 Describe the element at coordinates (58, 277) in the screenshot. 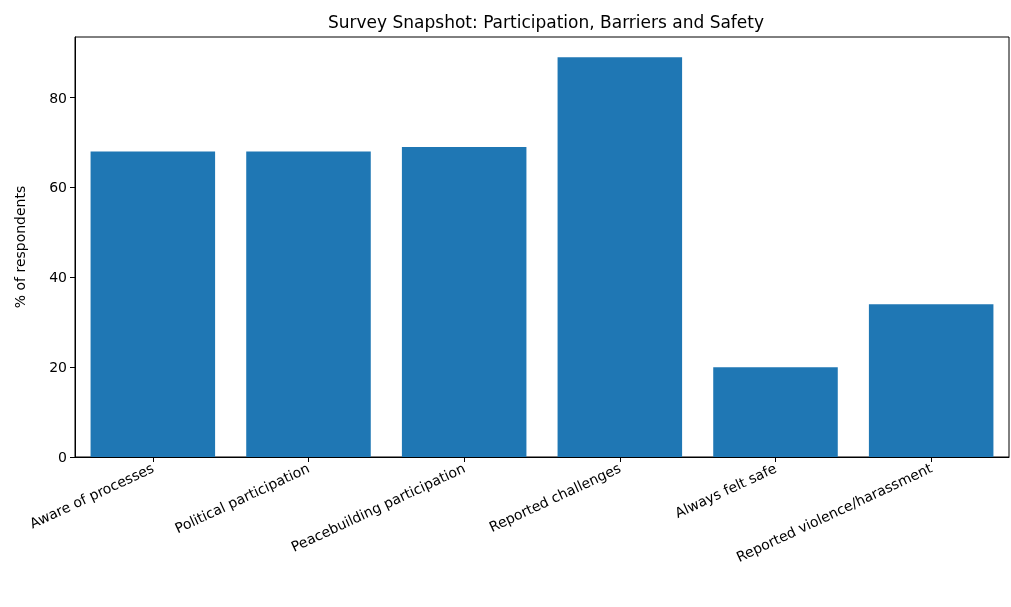

I see `y-tick-label: 40` at that location.